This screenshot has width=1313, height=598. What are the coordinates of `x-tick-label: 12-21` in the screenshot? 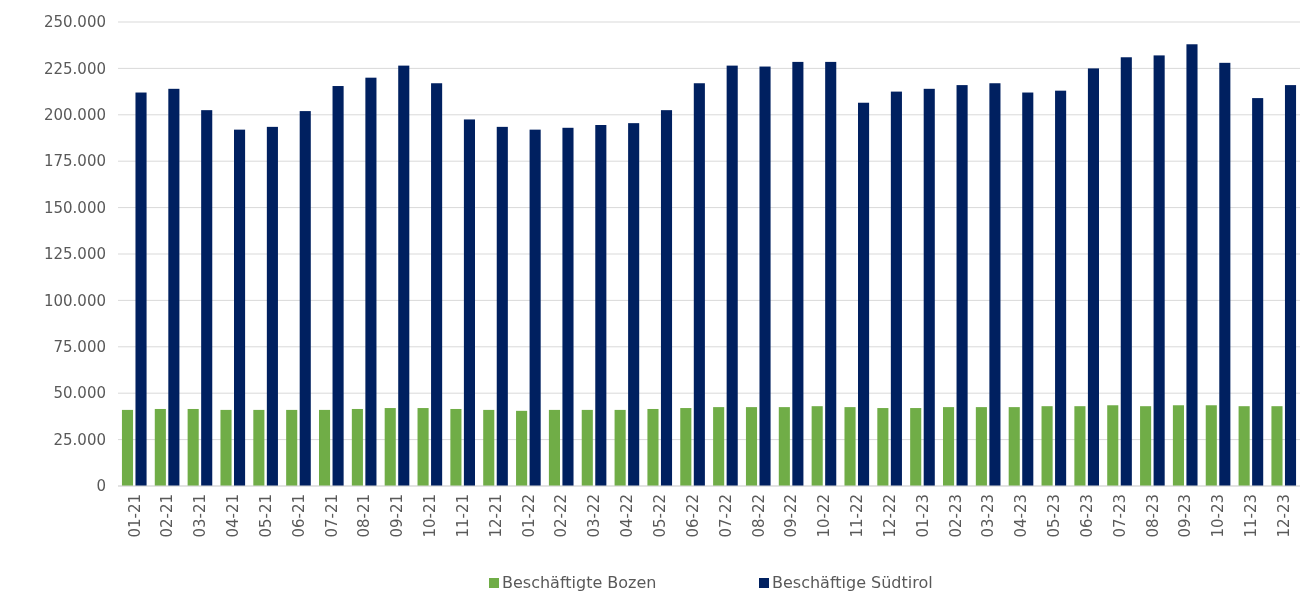 It's located at (495, 516).